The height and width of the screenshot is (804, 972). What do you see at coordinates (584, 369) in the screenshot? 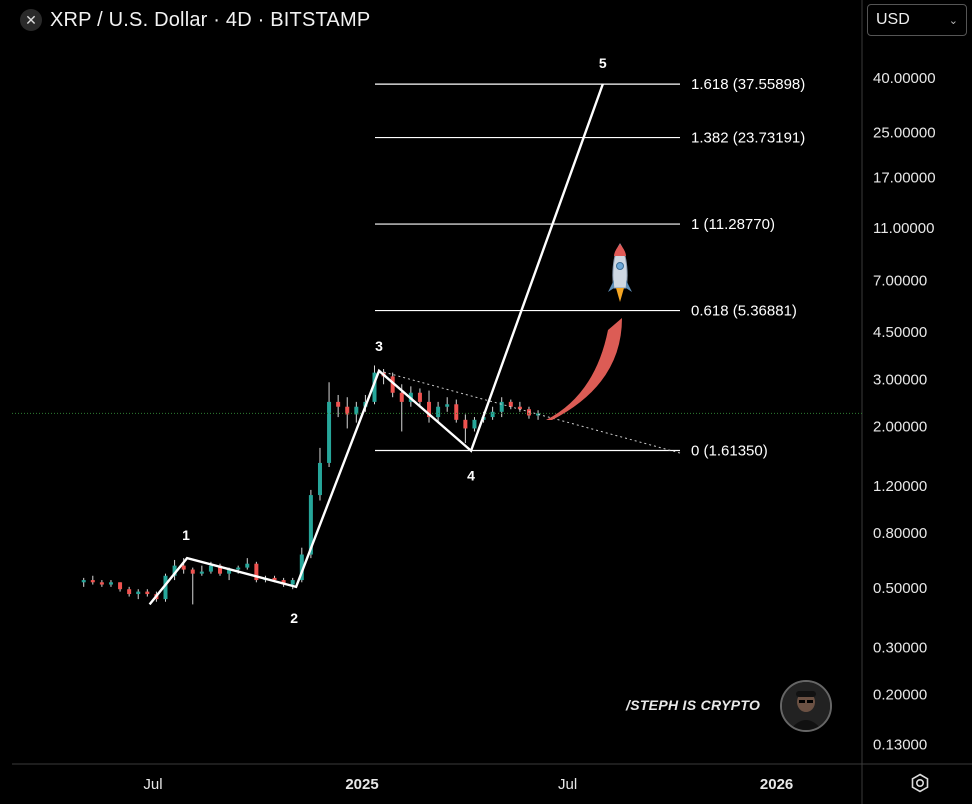
I see `rocket-trail` at bounding box center [584, 369].